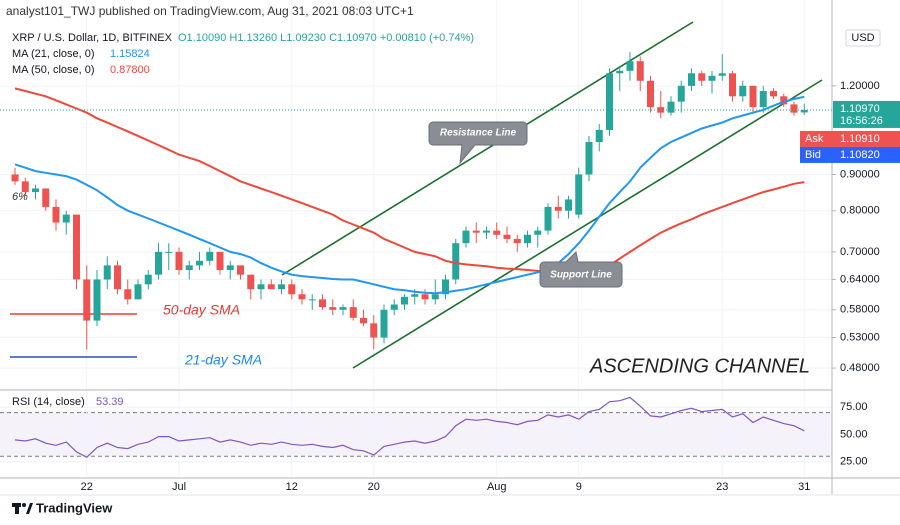 This screenshot has width=900, height=525. What do you see at coordinates (860, 211) in the screenshot?
I see `y-tick-label: 0.80000` at bounding box center [860, 211].